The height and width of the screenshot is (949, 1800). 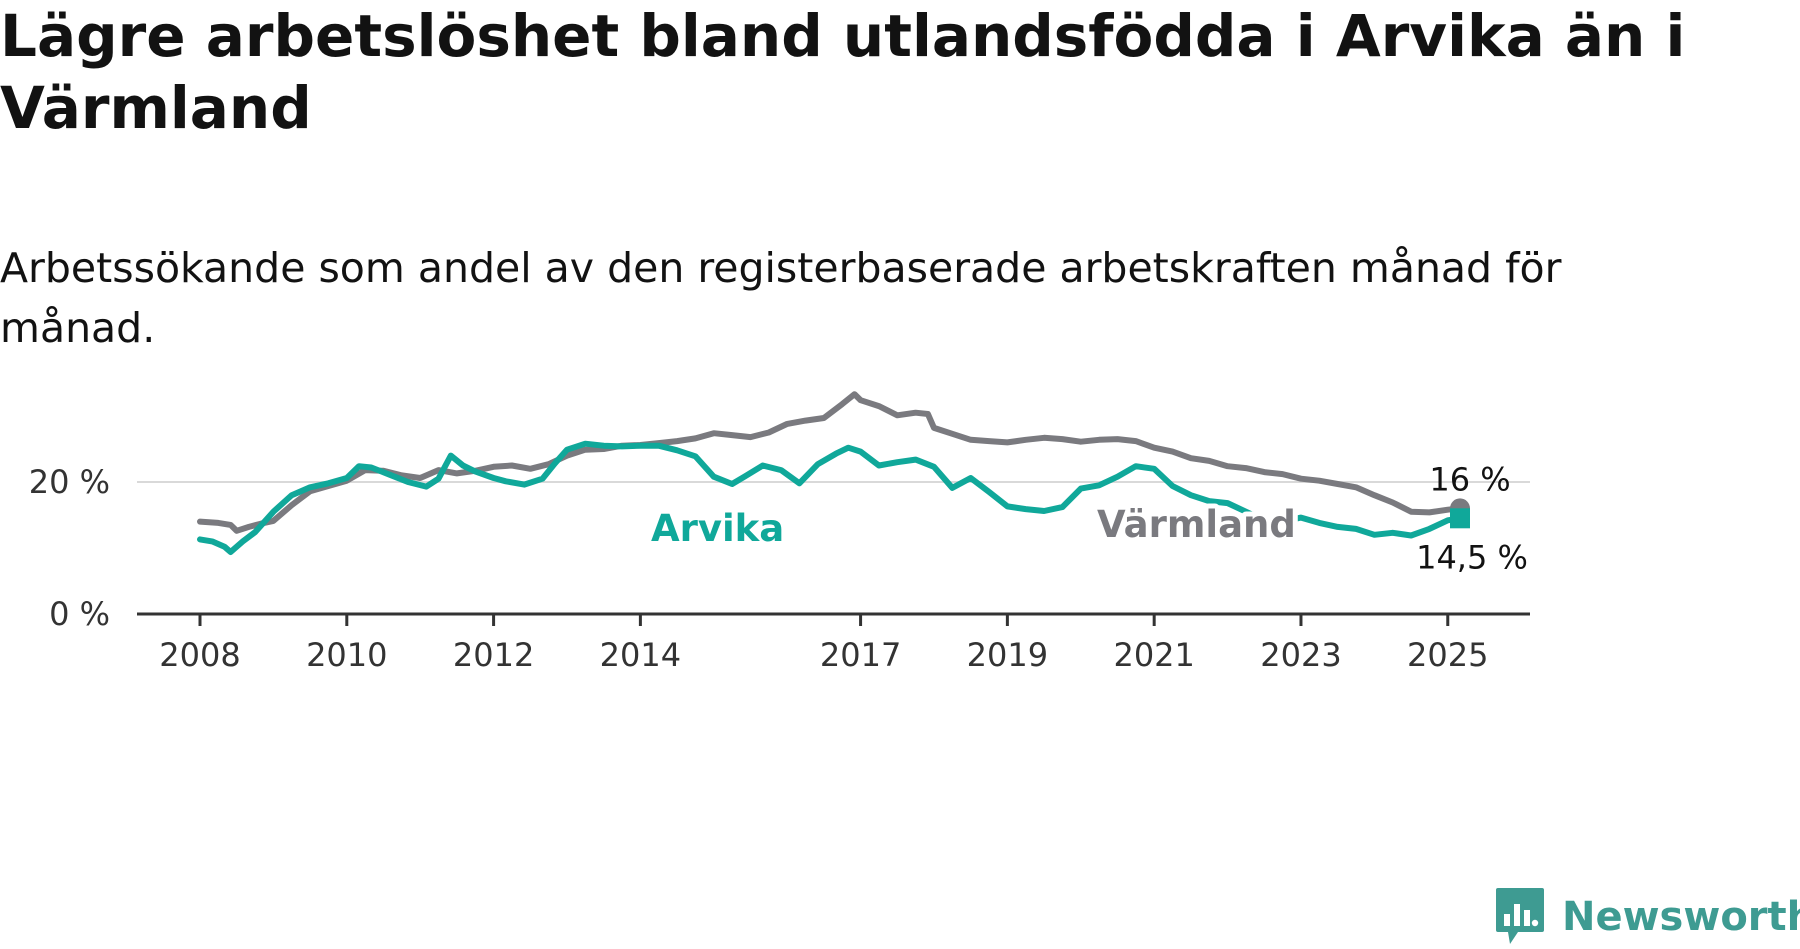 I want to click on gridlines: 0 % 20 %, so click(x=779, y=548).